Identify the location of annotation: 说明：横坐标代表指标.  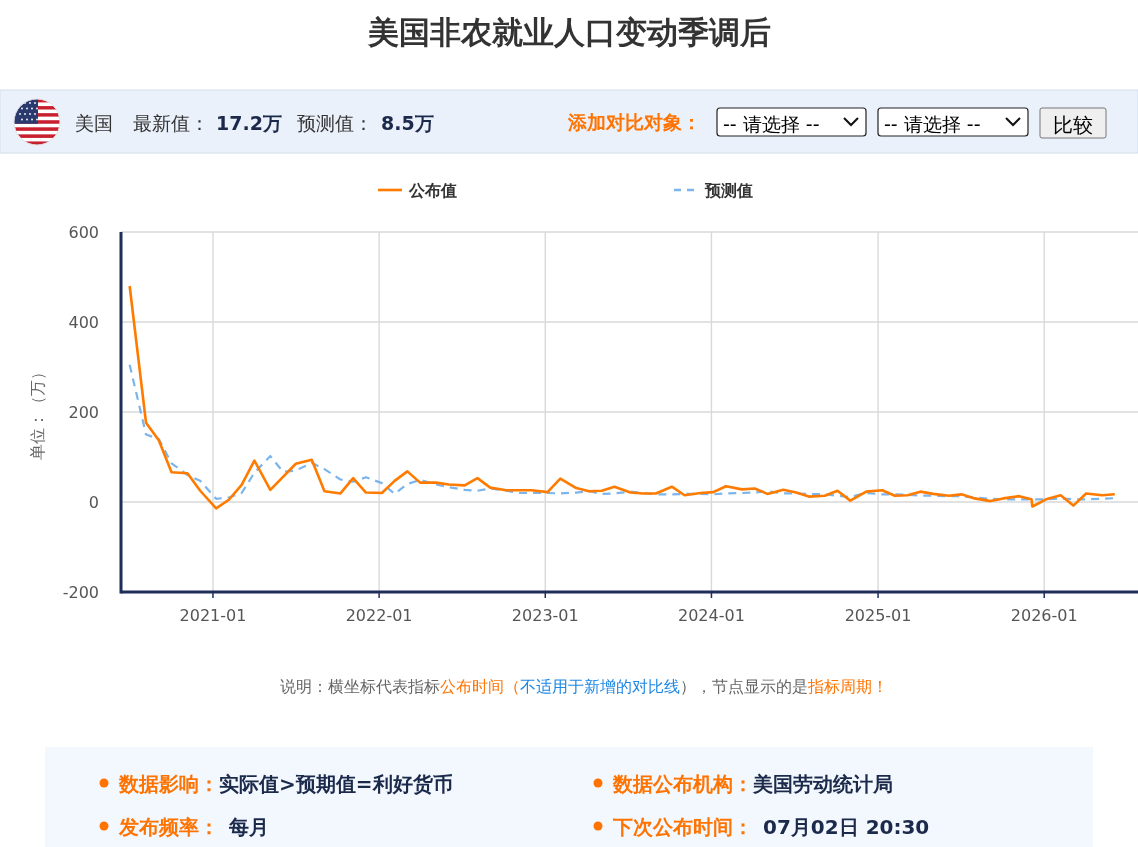
(360, 686).